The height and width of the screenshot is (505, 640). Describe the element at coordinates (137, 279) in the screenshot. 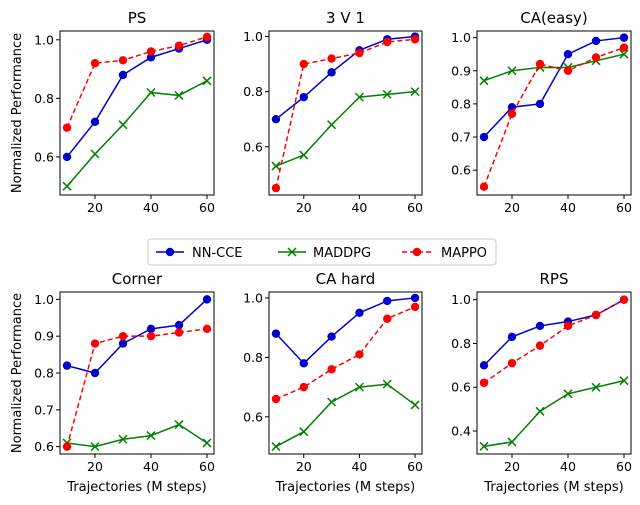

I see `chart-4-title: Corner` at that location.